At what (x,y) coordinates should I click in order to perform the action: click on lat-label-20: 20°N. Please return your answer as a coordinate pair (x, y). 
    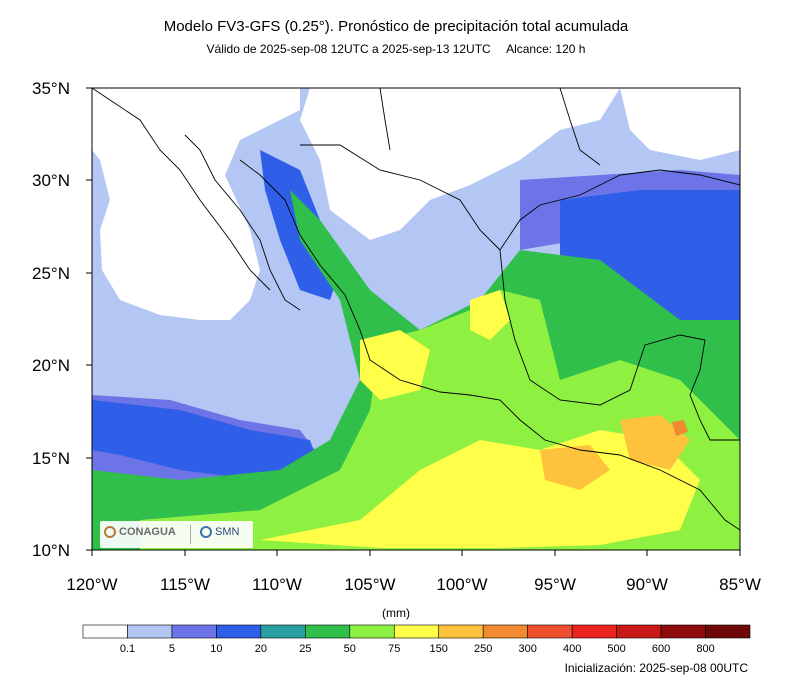
    Looking at the image, I should click on (51, 365).